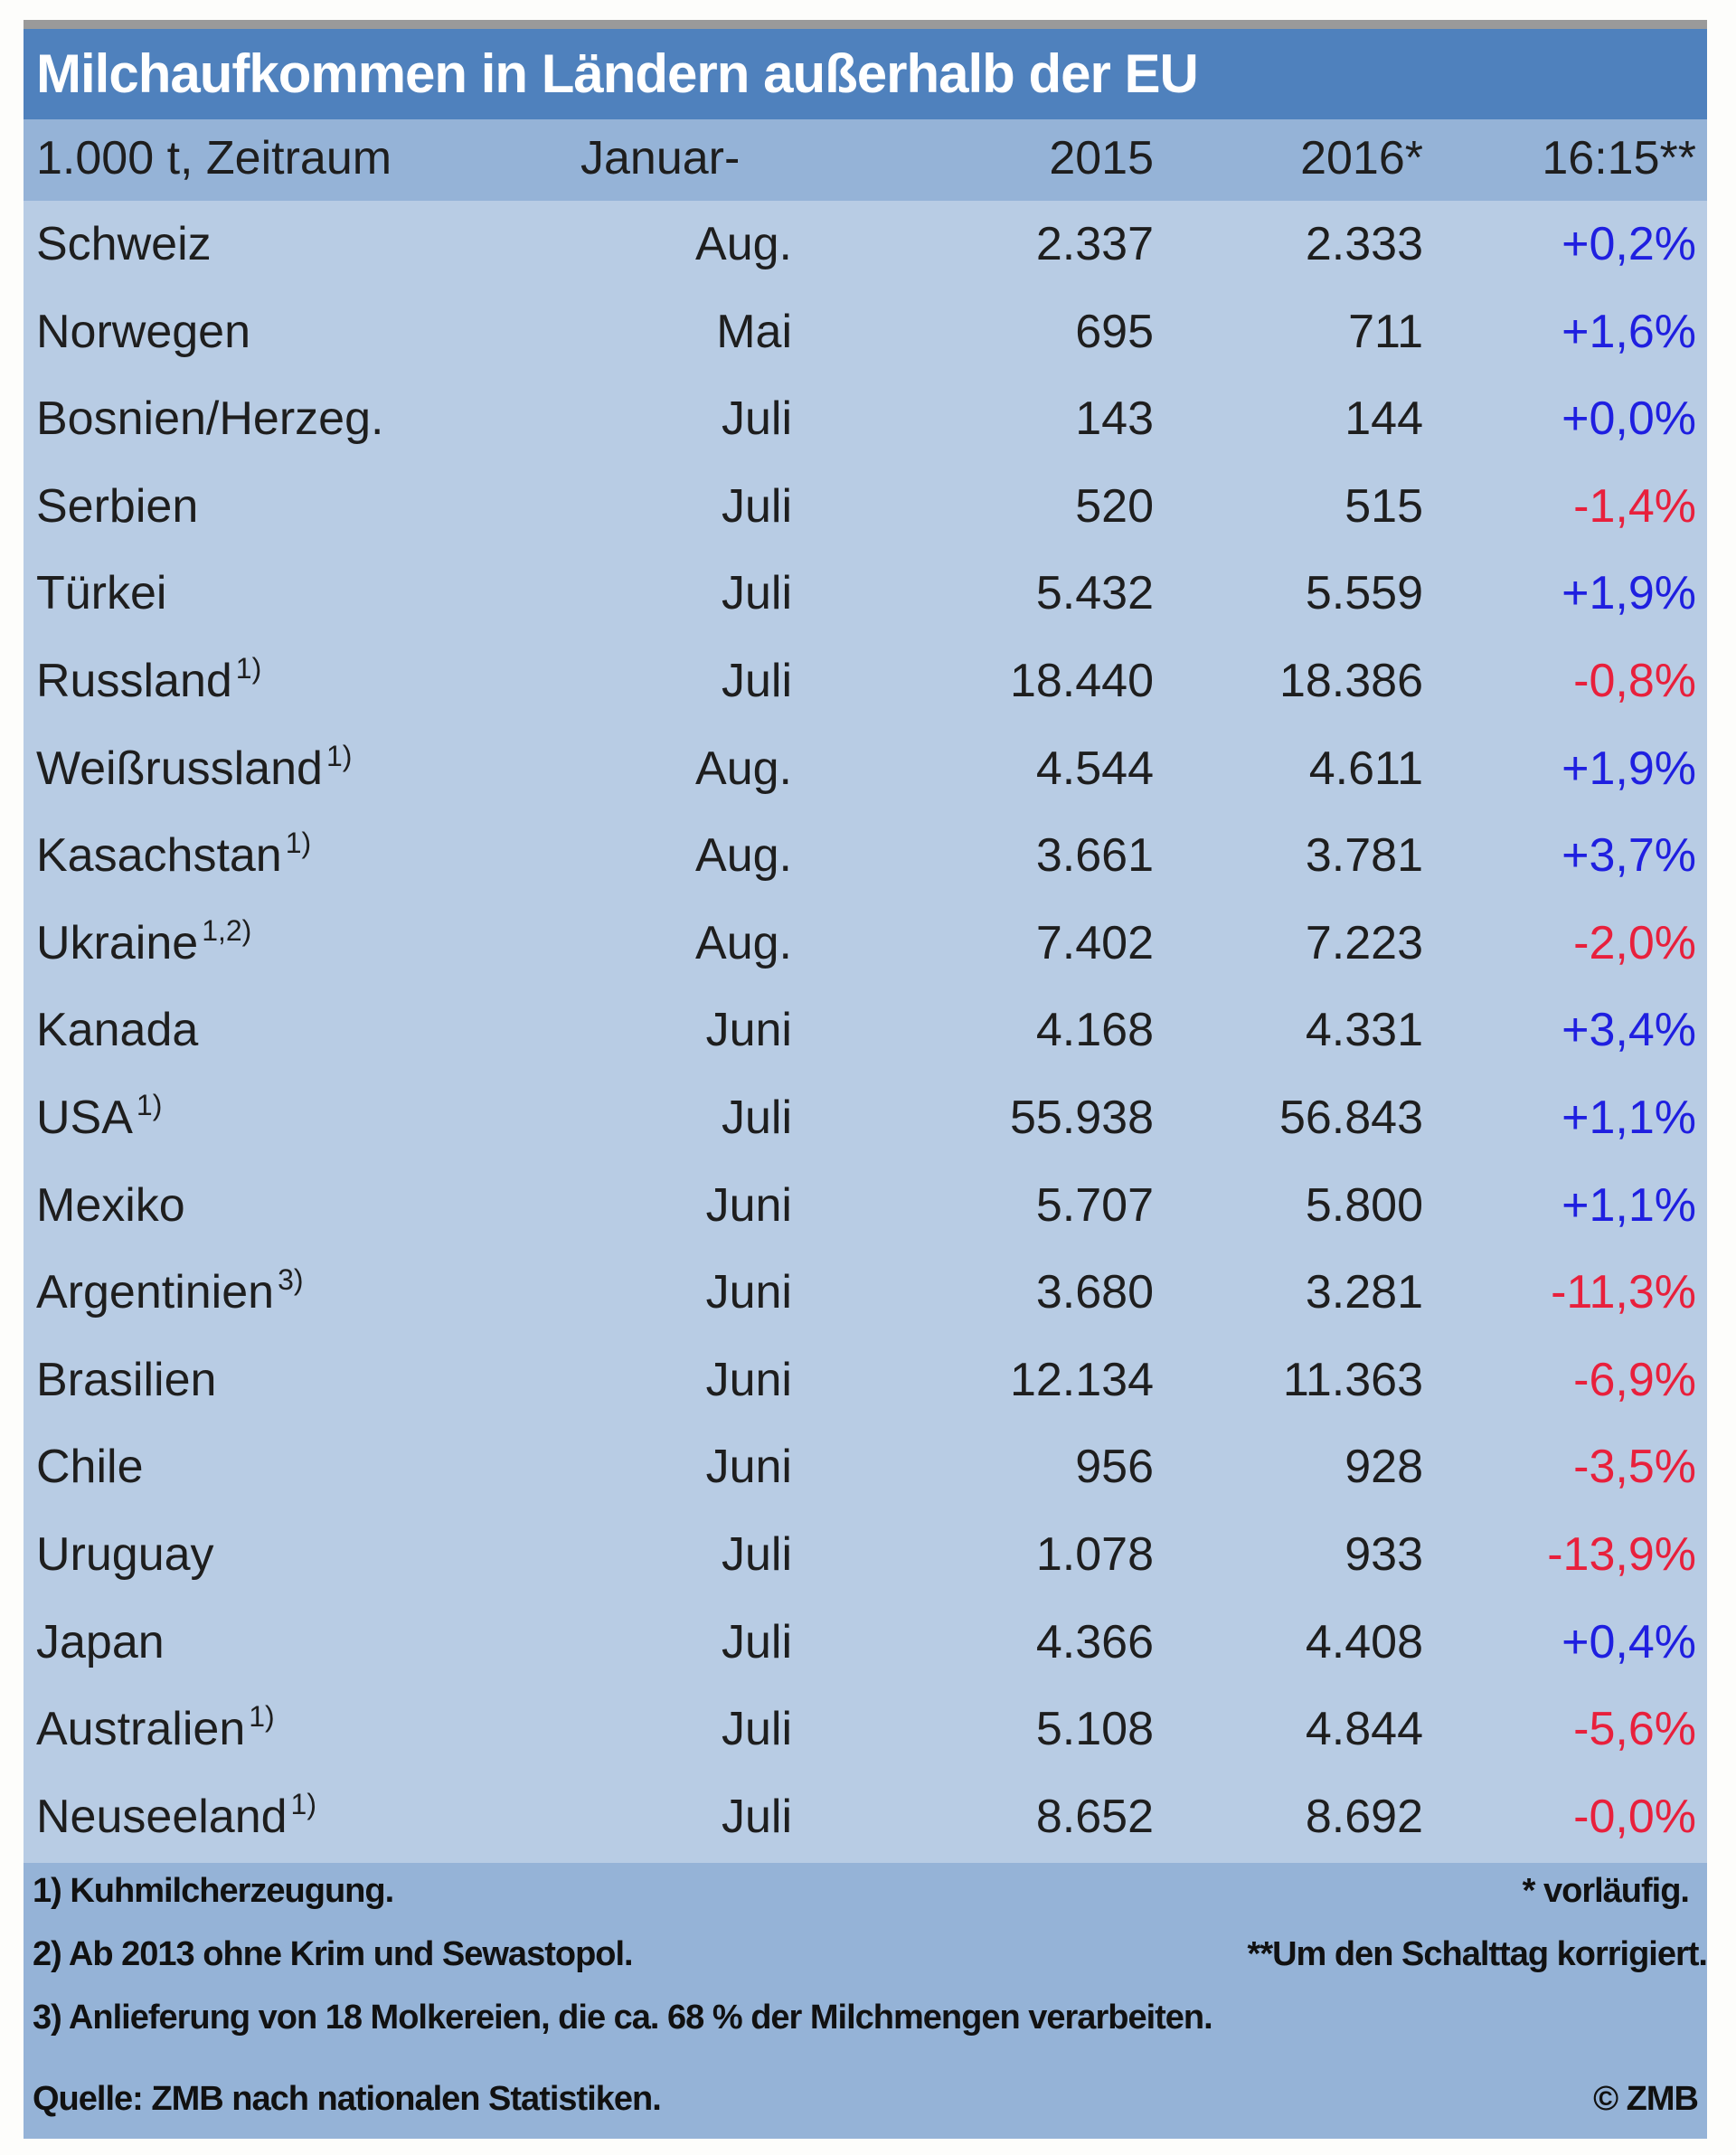 This screenshot has width=1736, height=2155. What do you see at coordinates (149, 681) in the screenshot?
I see `country-cell: Russland 1)` at bounding box center [149, 681].